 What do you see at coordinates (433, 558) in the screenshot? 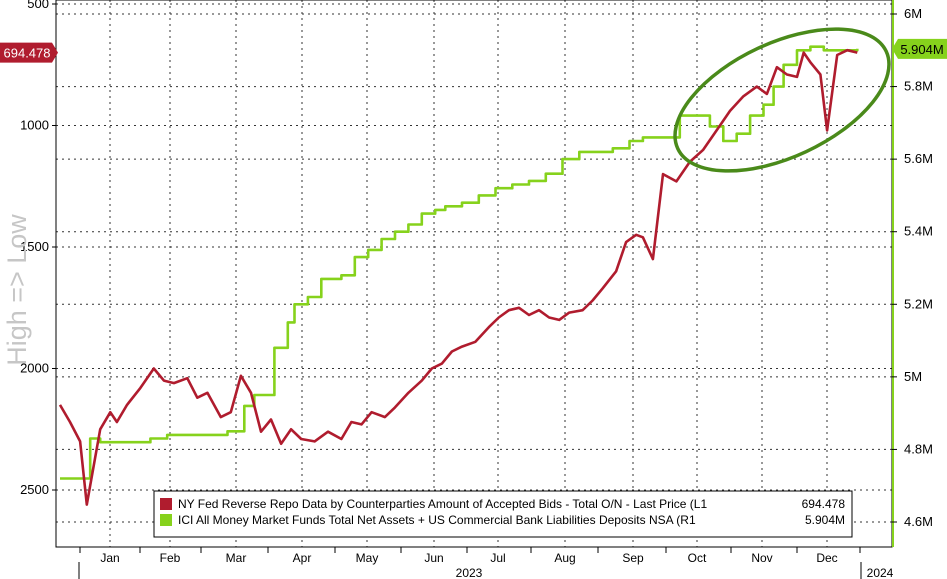
I see `month-label: Jun` at bounding box center [433, 558].